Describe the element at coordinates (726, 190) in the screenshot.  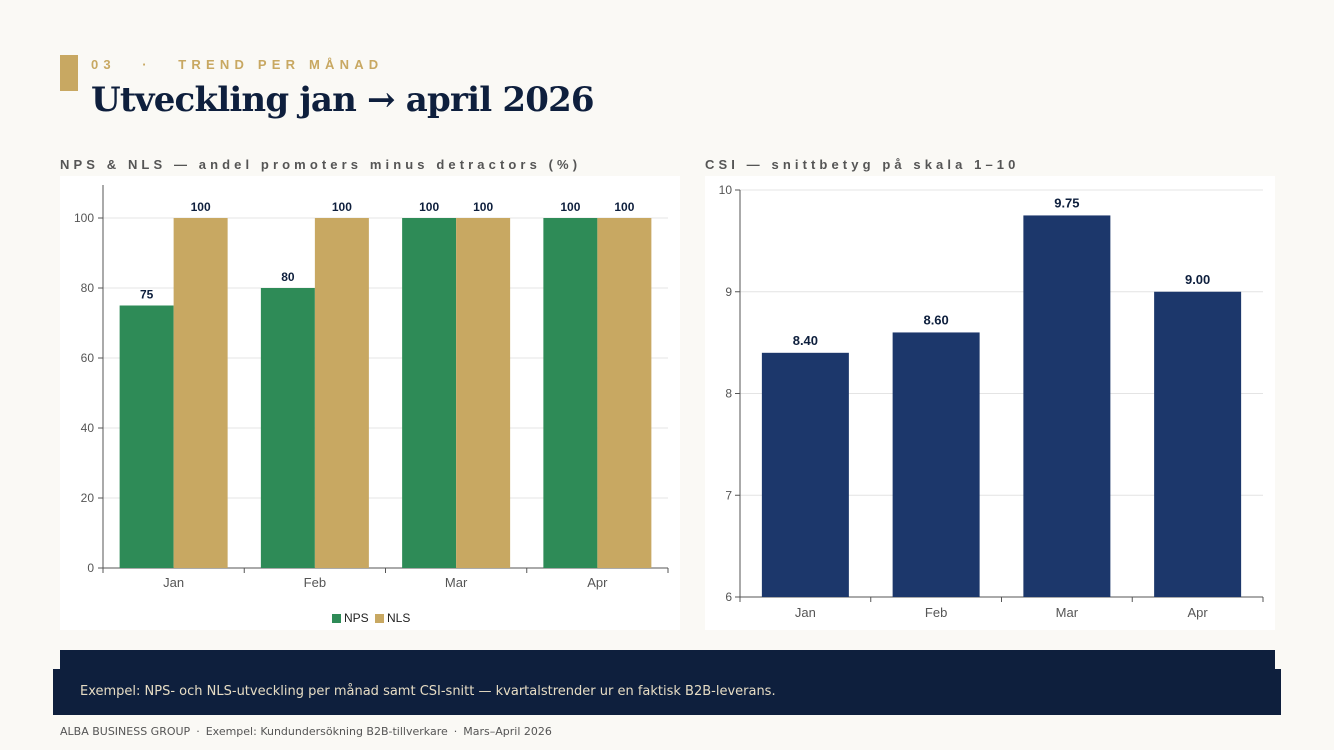
I see `y-tick-label: 10` at that location.